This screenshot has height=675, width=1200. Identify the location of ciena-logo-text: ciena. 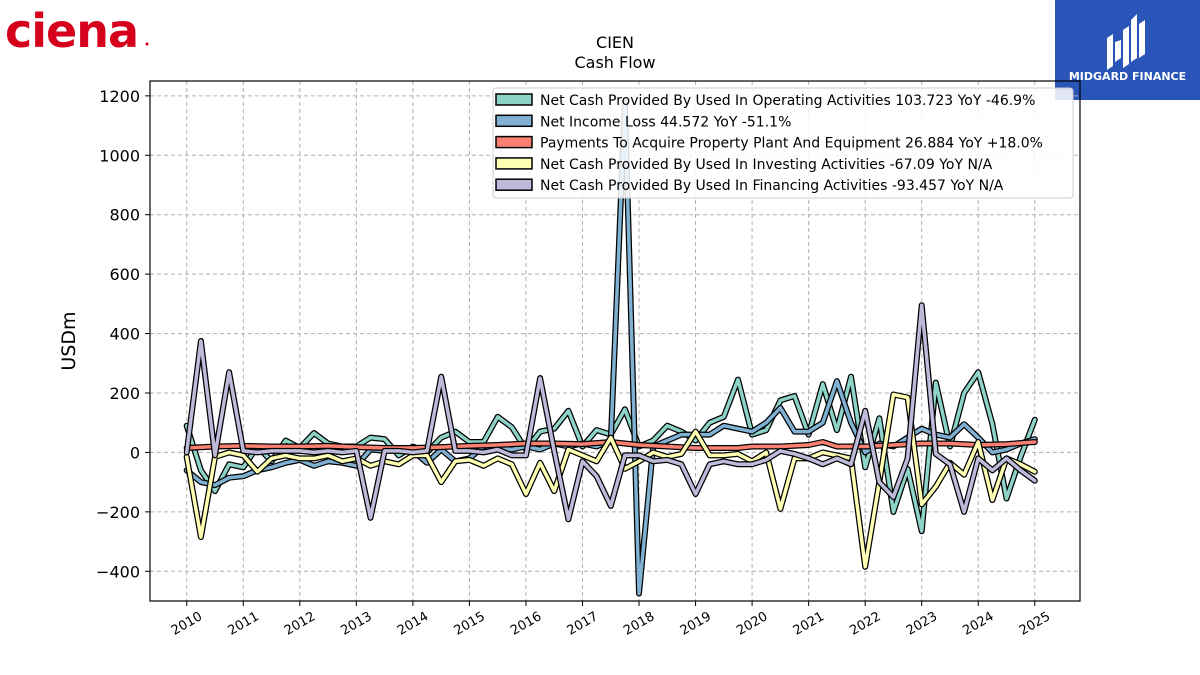
(71, 29).